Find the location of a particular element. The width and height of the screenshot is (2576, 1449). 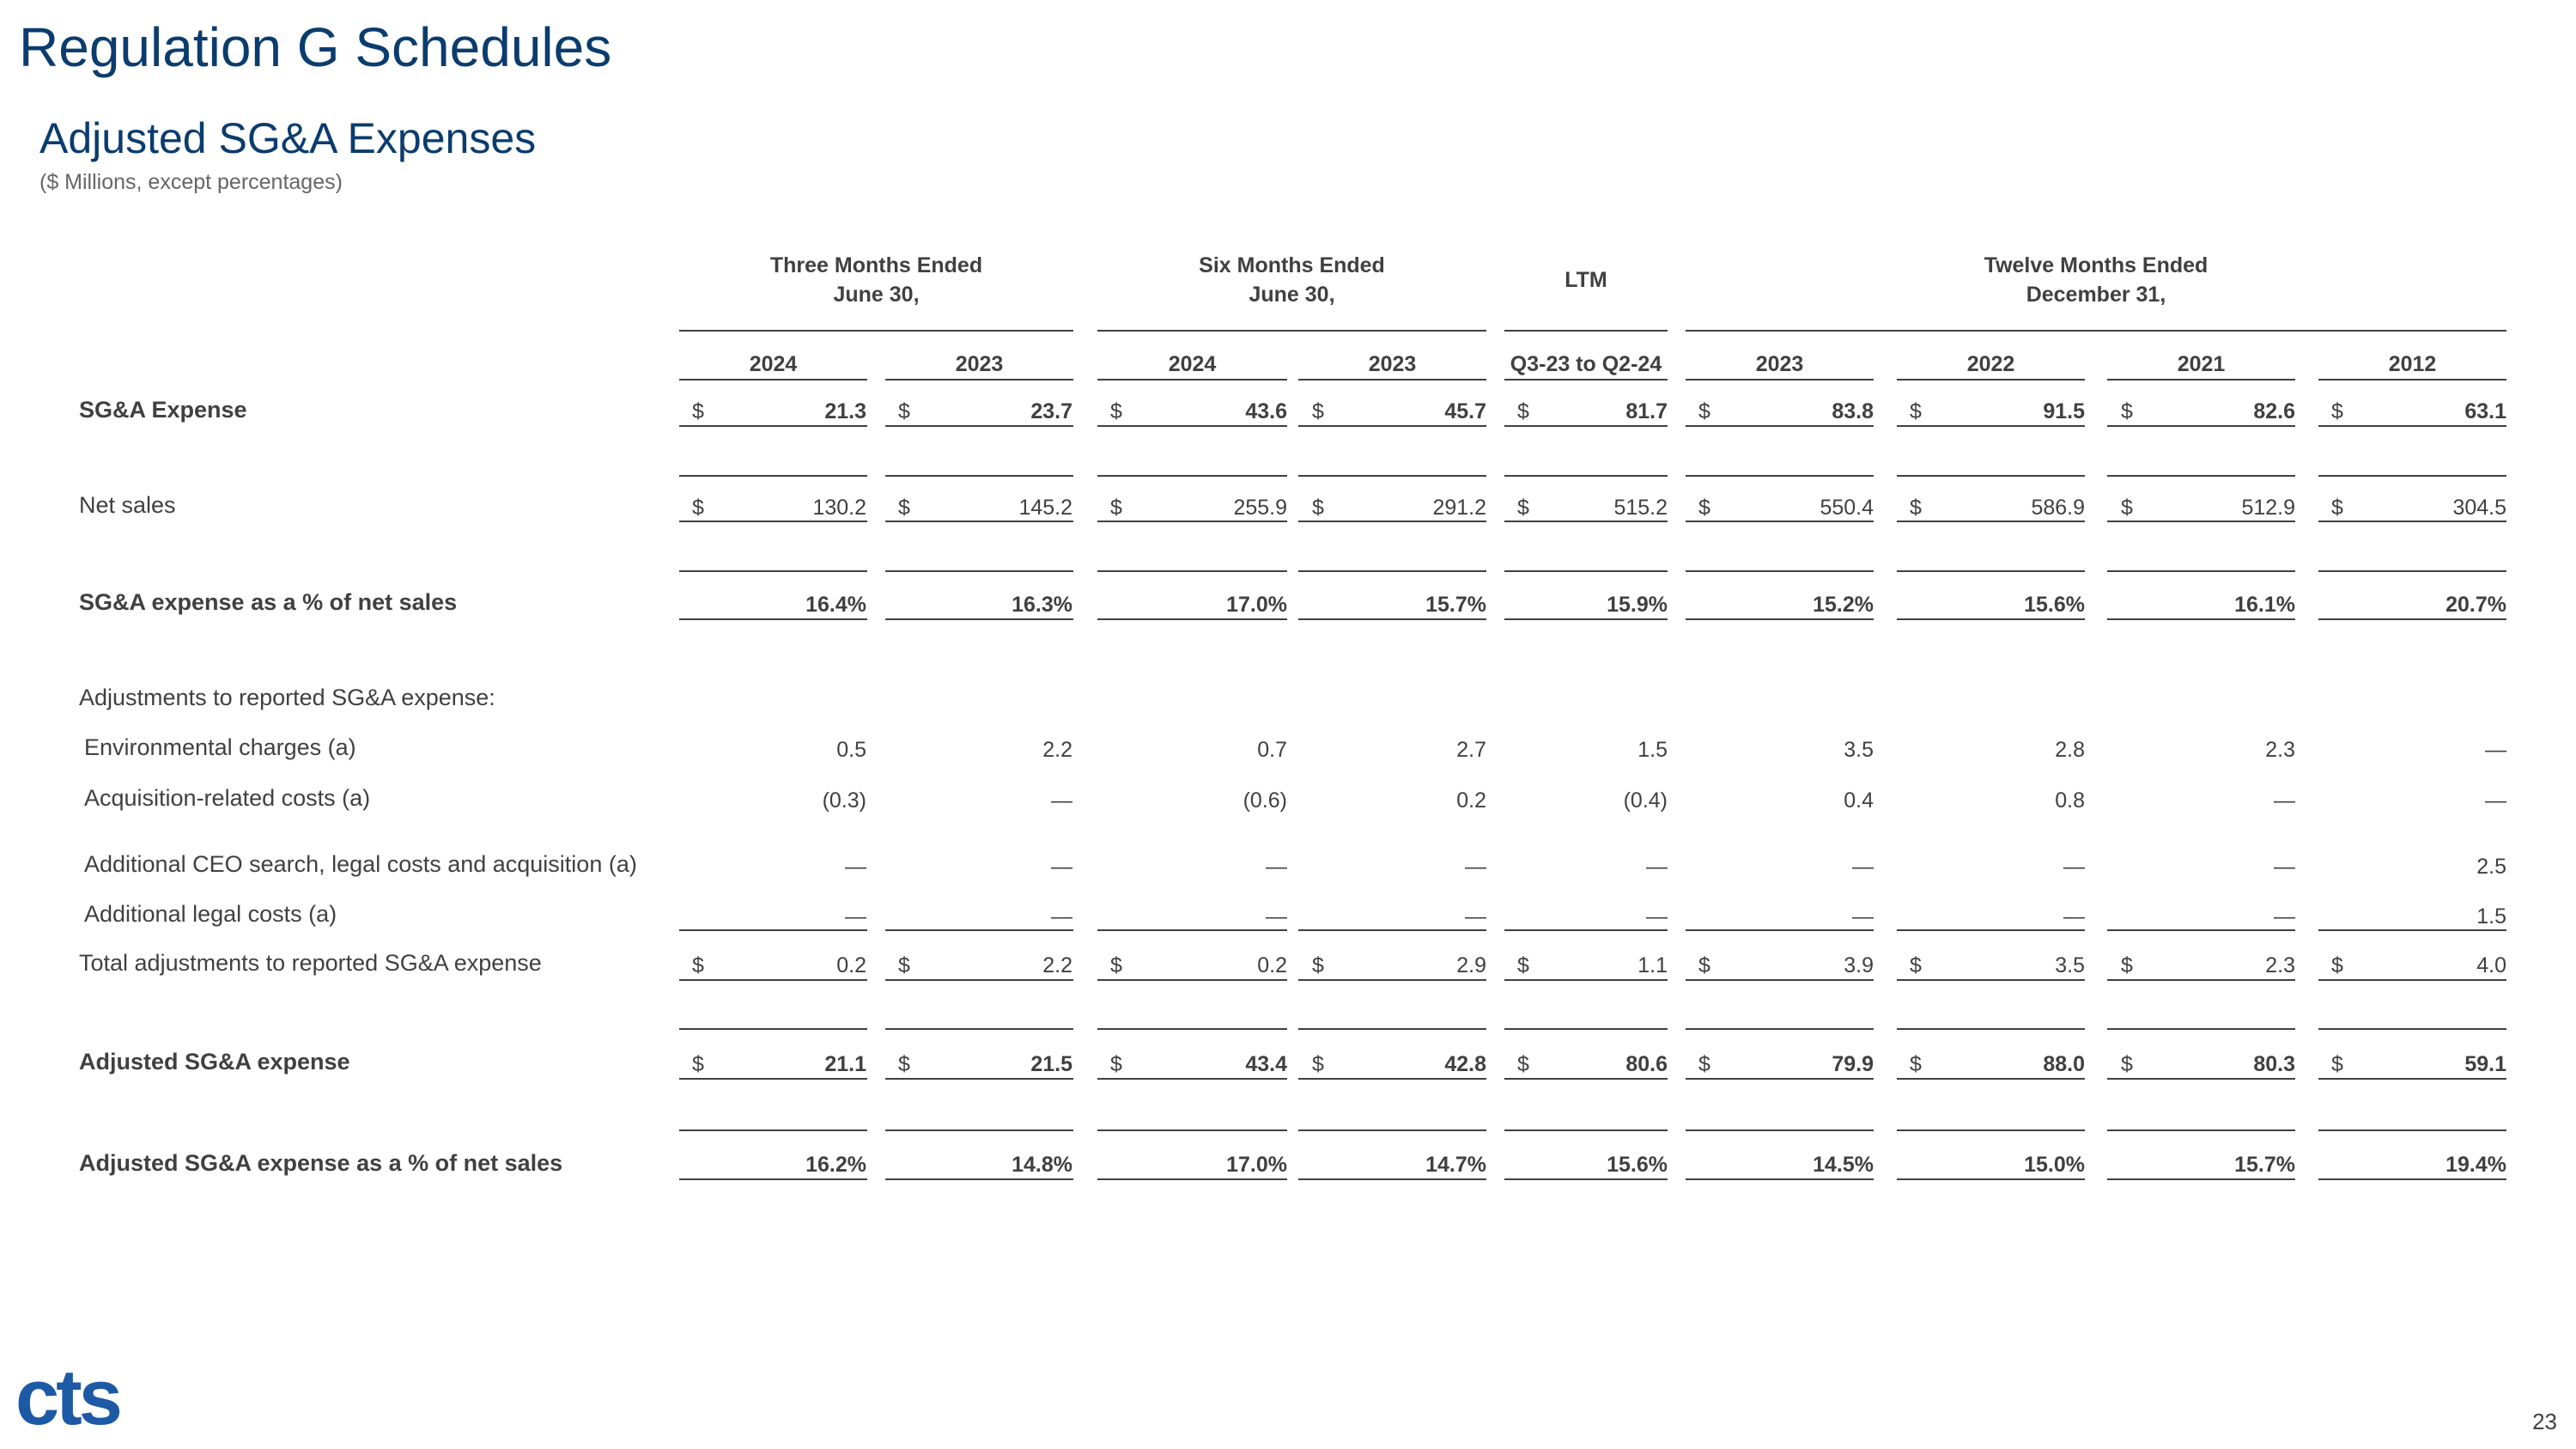

cell-value: 586.9 is located at coordinates (2058, 508).